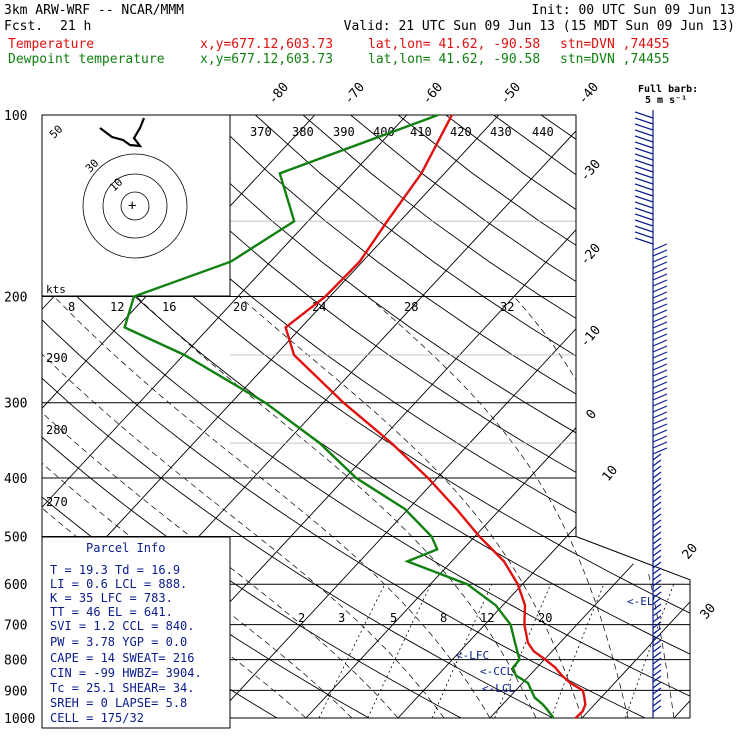  Describe the element at coordinates (117, 307) in the screenshot. I see `mr-top-label-12: 12` at that location.